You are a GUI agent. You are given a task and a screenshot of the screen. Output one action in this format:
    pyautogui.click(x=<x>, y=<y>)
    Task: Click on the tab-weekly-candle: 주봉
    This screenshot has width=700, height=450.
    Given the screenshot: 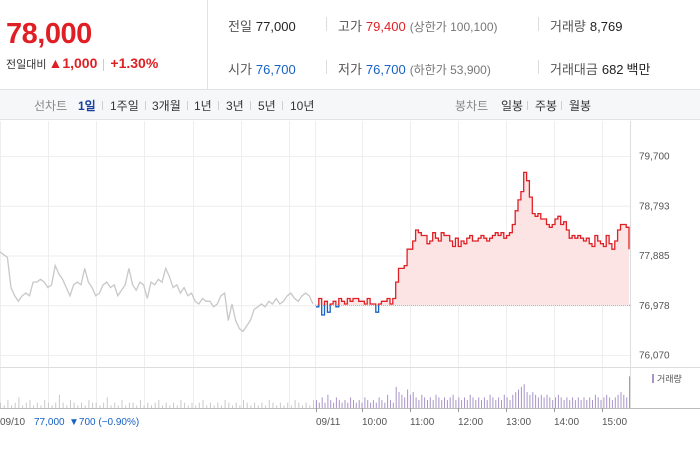 What is the action you would take?
    pyautogui.click(x=546, y=106)
    